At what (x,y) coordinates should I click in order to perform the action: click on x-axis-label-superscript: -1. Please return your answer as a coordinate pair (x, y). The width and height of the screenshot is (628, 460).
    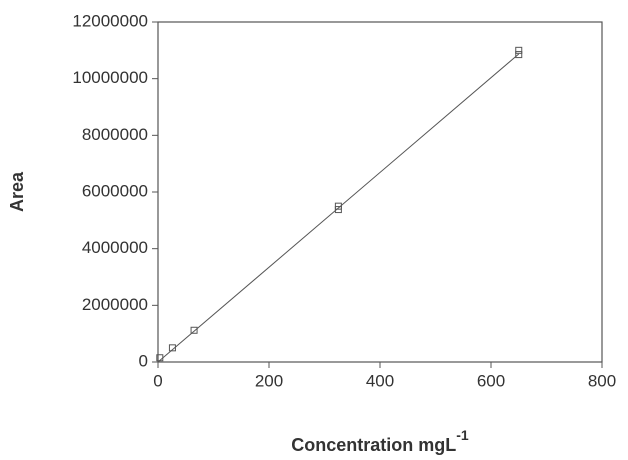
    Looking at the image, I should click on (462, 435).